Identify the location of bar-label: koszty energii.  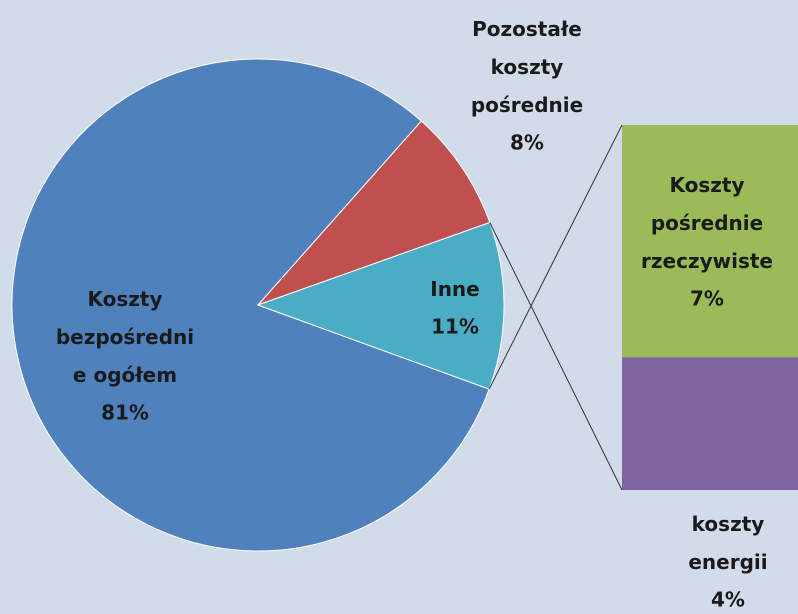
(727, 543).